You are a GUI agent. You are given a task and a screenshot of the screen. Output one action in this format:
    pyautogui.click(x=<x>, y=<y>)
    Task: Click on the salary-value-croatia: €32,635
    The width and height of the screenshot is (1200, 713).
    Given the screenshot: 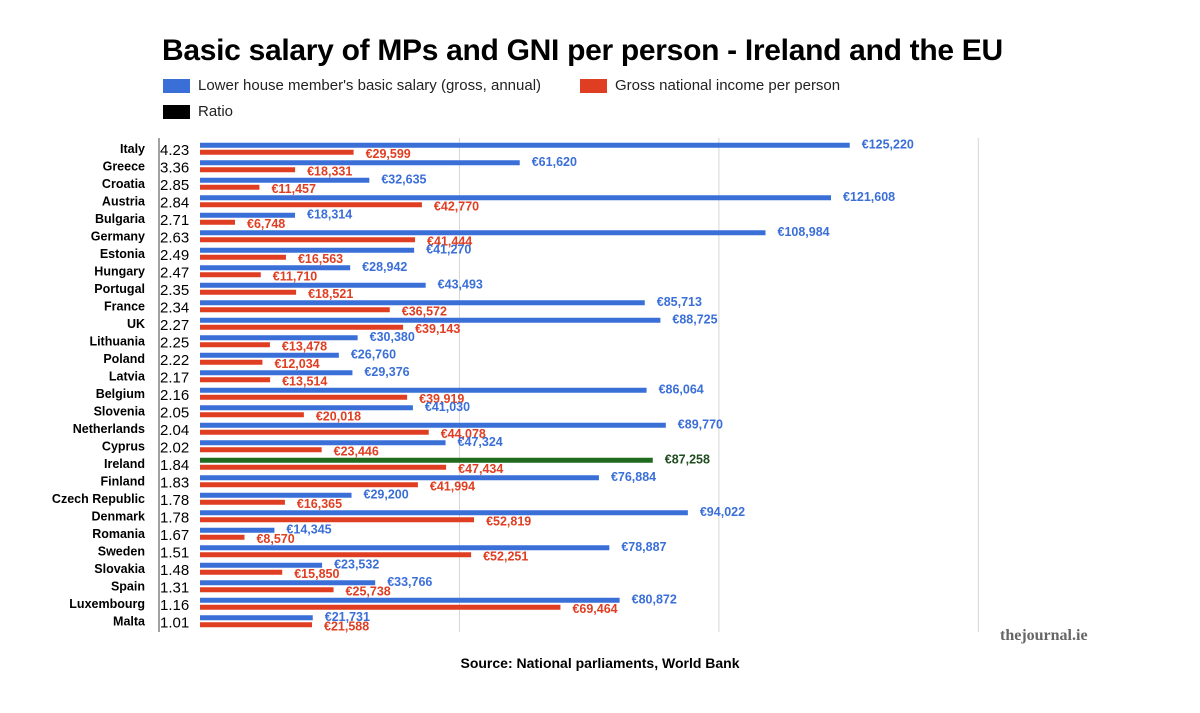 What is the action you would take?
    pyautogui.click(x=403, y=179)
    